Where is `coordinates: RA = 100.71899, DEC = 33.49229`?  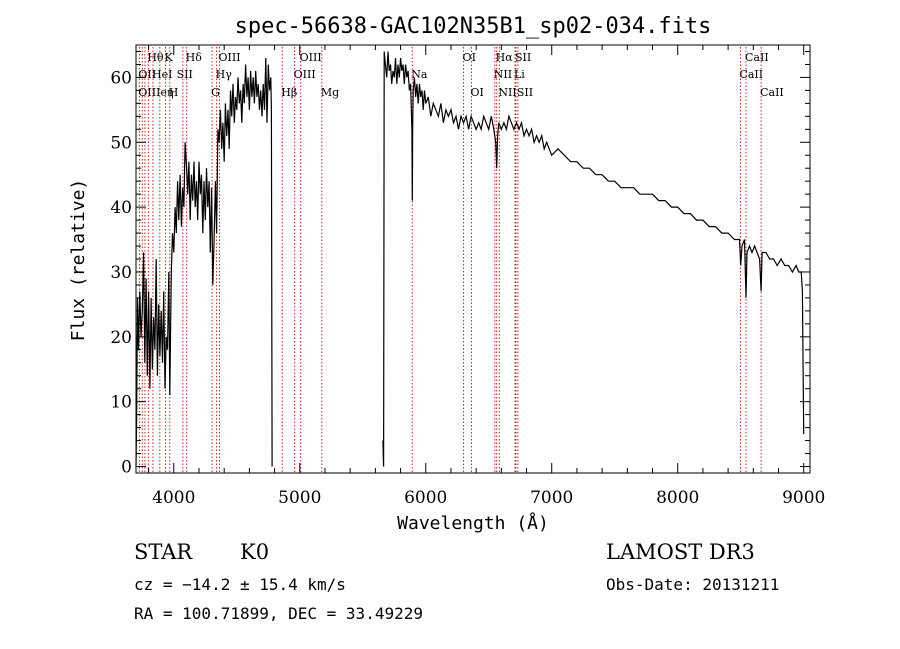 coordinates: RA = 100.71899, DEC = 33.49229 is located at coordinates (278, 613).